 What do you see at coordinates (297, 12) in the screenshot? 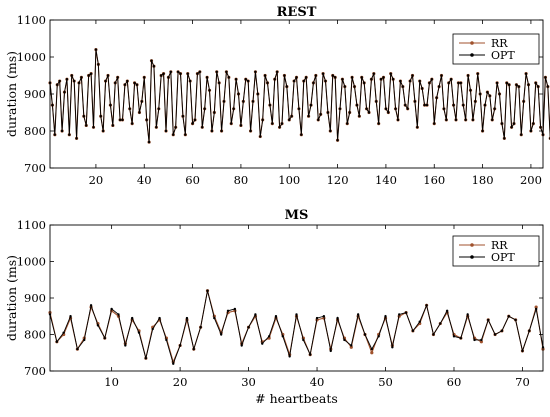
I see `chart-title: REST` at bounding box center [297, 12].